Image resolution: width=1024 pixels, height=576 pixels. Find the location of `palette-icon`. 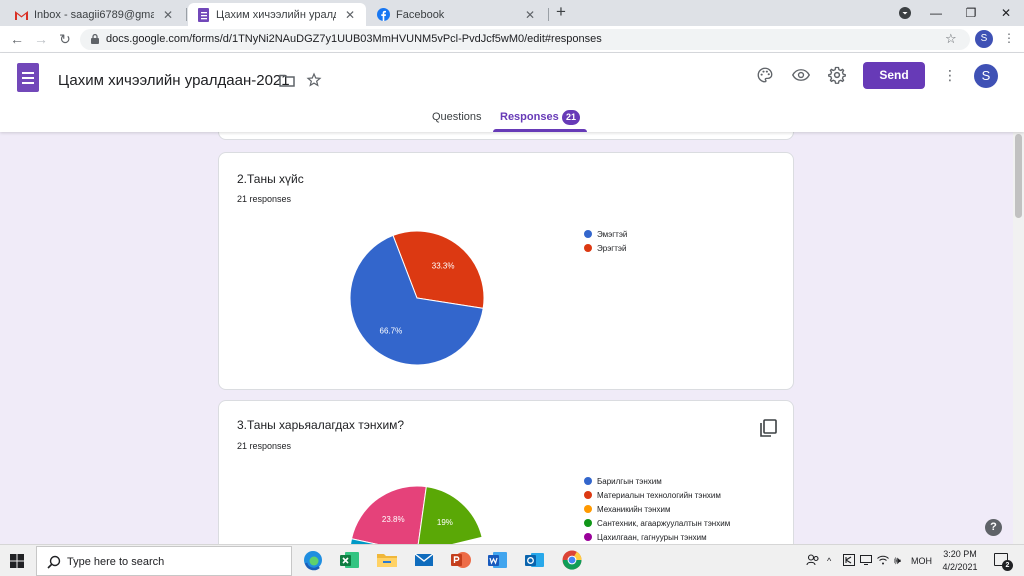

palette-icon is located at coordinates (765, 75).